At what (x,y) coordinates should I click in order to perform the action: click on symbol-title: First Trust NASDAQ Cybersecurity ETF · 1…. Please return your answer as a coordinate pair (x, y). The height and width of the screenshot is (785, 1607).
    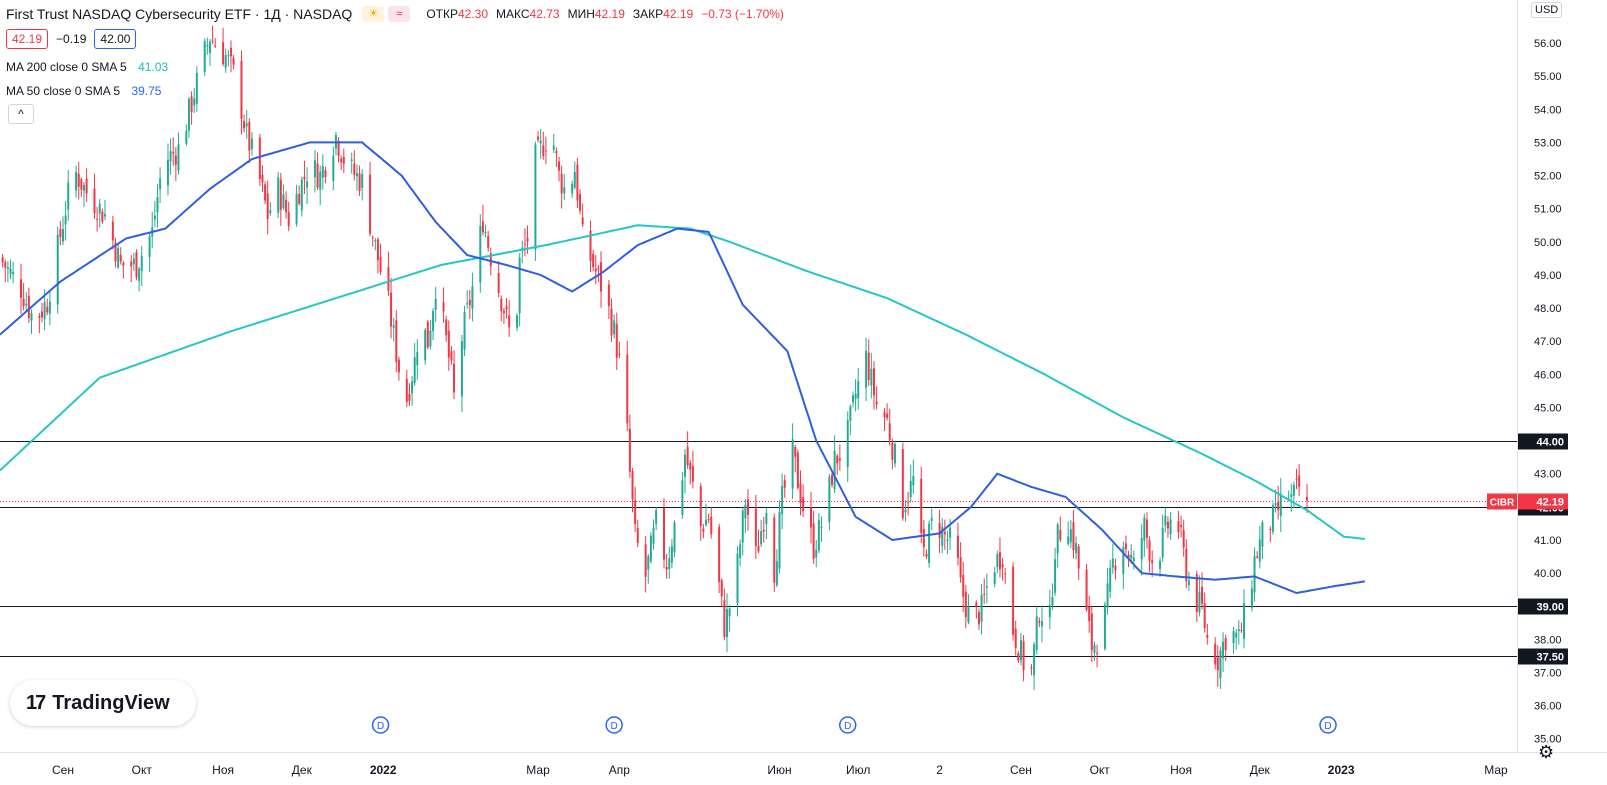
    Looking at the image, I should click on (179, 14).